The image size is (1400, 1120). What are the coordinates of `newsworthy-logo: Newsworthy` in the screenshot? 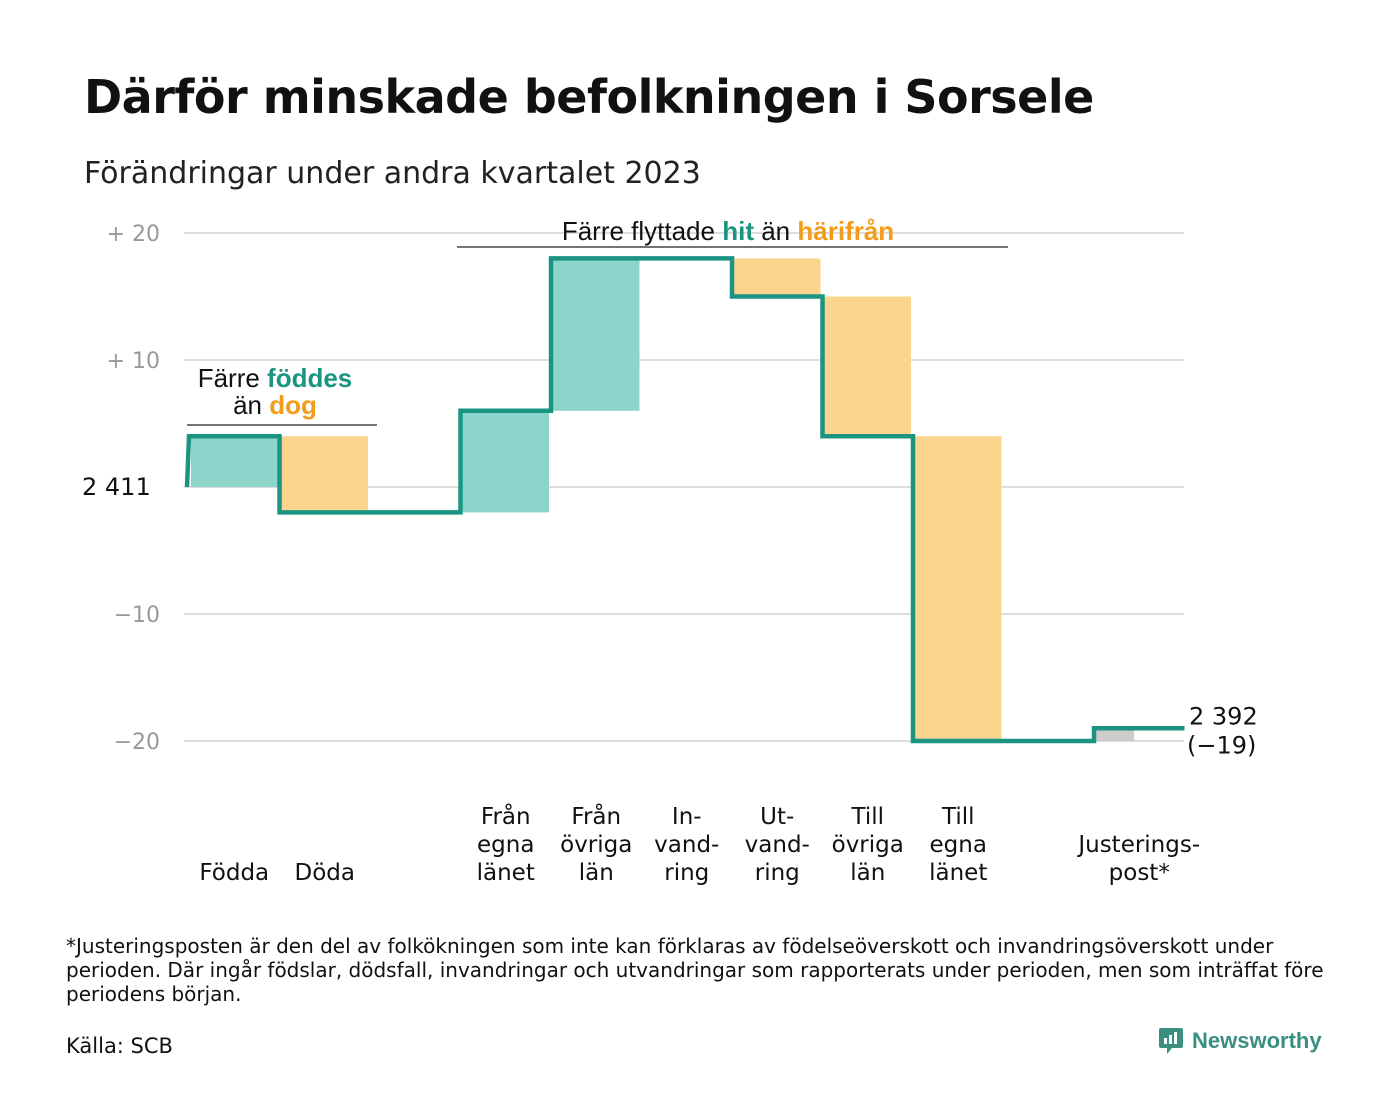 It's located at (1240, 1041).